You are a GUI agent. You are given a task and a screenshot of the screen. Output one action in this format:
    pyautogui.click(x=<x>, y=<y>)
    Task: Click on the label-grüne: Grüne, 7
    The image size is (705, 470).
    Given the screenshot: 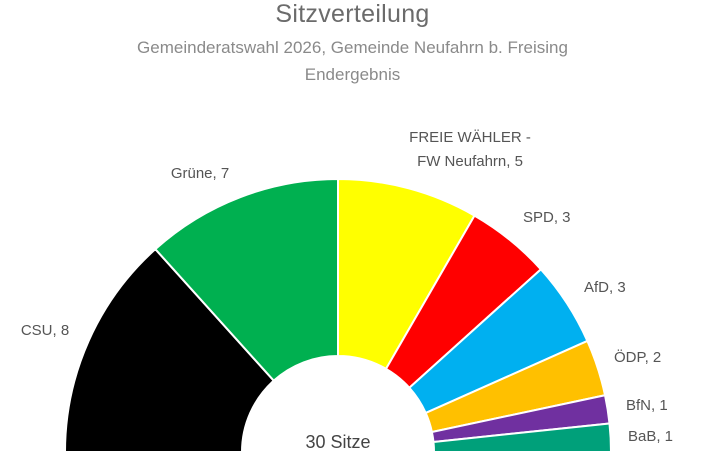 What is the action you would take?
    pyautogui.click(x=200, y=173)
    